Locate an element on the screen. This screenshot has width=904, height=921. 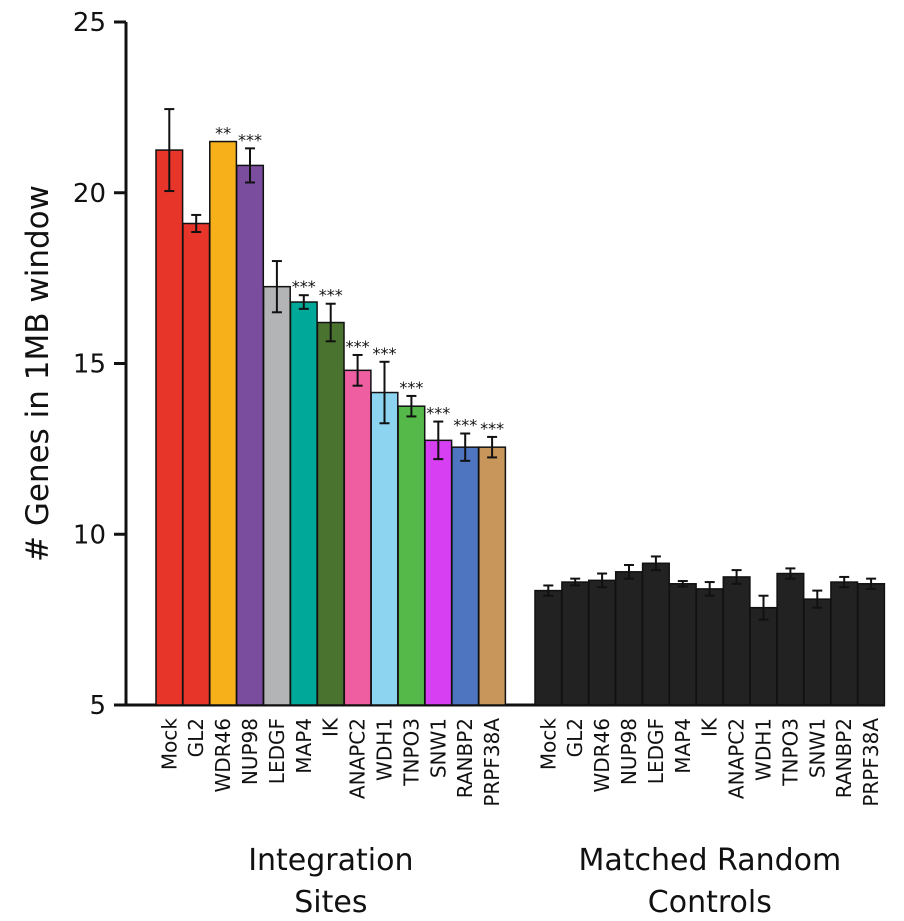
y-axis-label: # Genes in 1MB window is located at coordinates (38, 373).